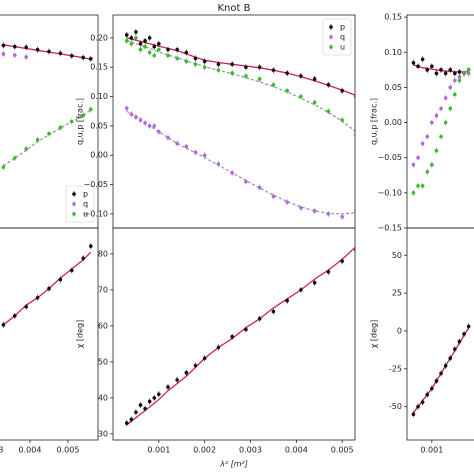 This screenshot has height=474, width=474. Describe the element at coordinates (85, 194) in the screenshot. I see `legend-label: p` at that location.